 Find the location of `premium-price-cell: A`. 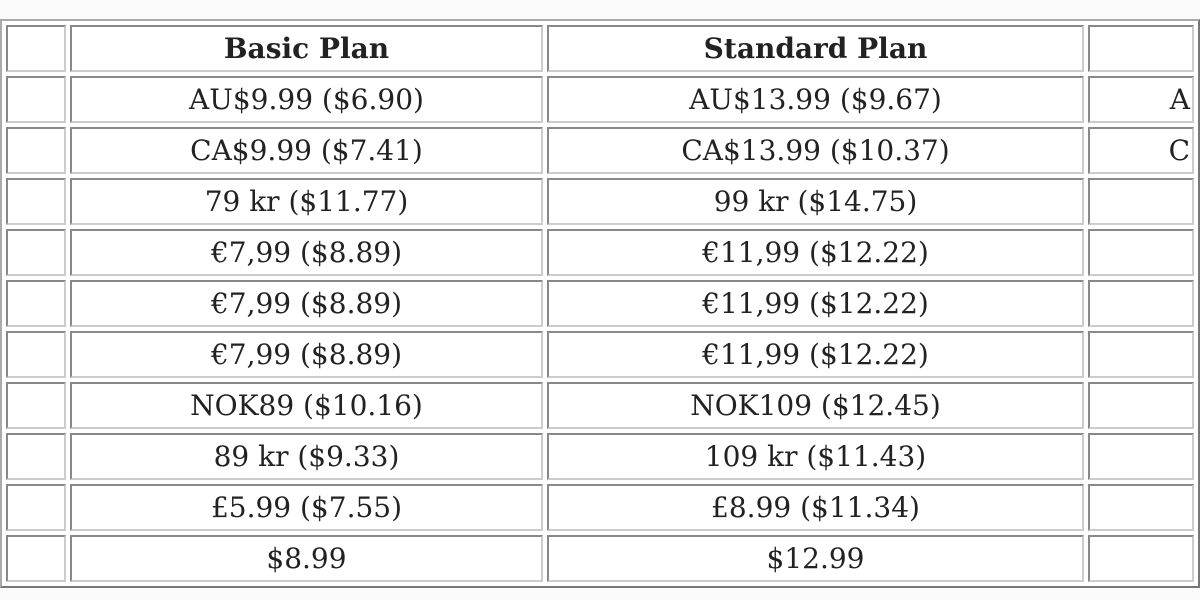

premium-price-cell: A is located at coordinates (1141, 99).